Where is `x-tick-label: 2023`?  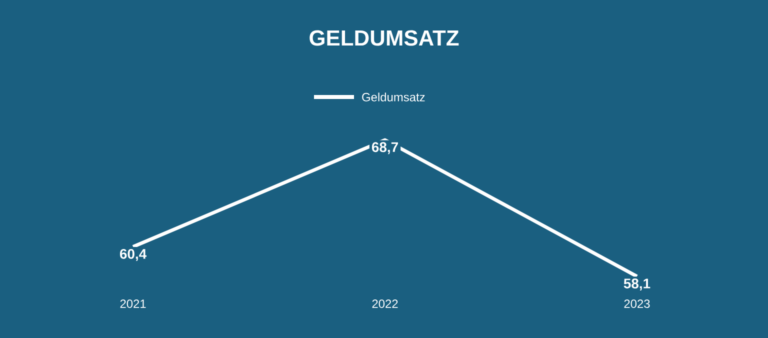 x-tick-label: 2023 is located at coordinates (637, 304).